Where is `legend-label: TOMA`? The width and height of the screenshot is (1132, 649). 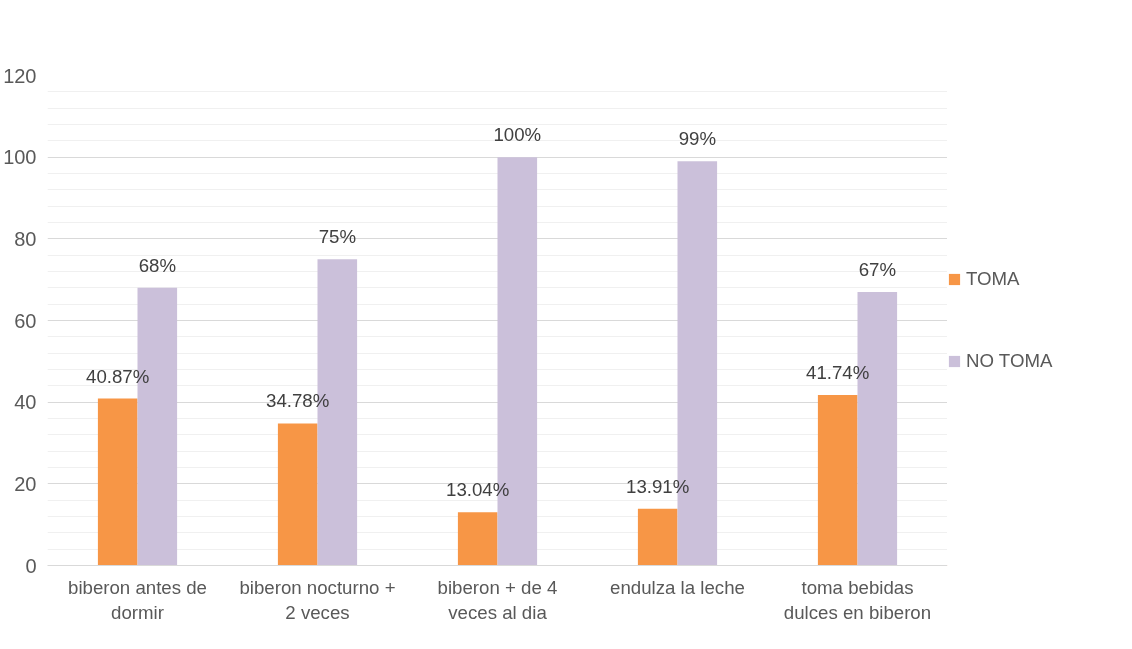
legend-label: TOMA is located at coordinates (993, 279).